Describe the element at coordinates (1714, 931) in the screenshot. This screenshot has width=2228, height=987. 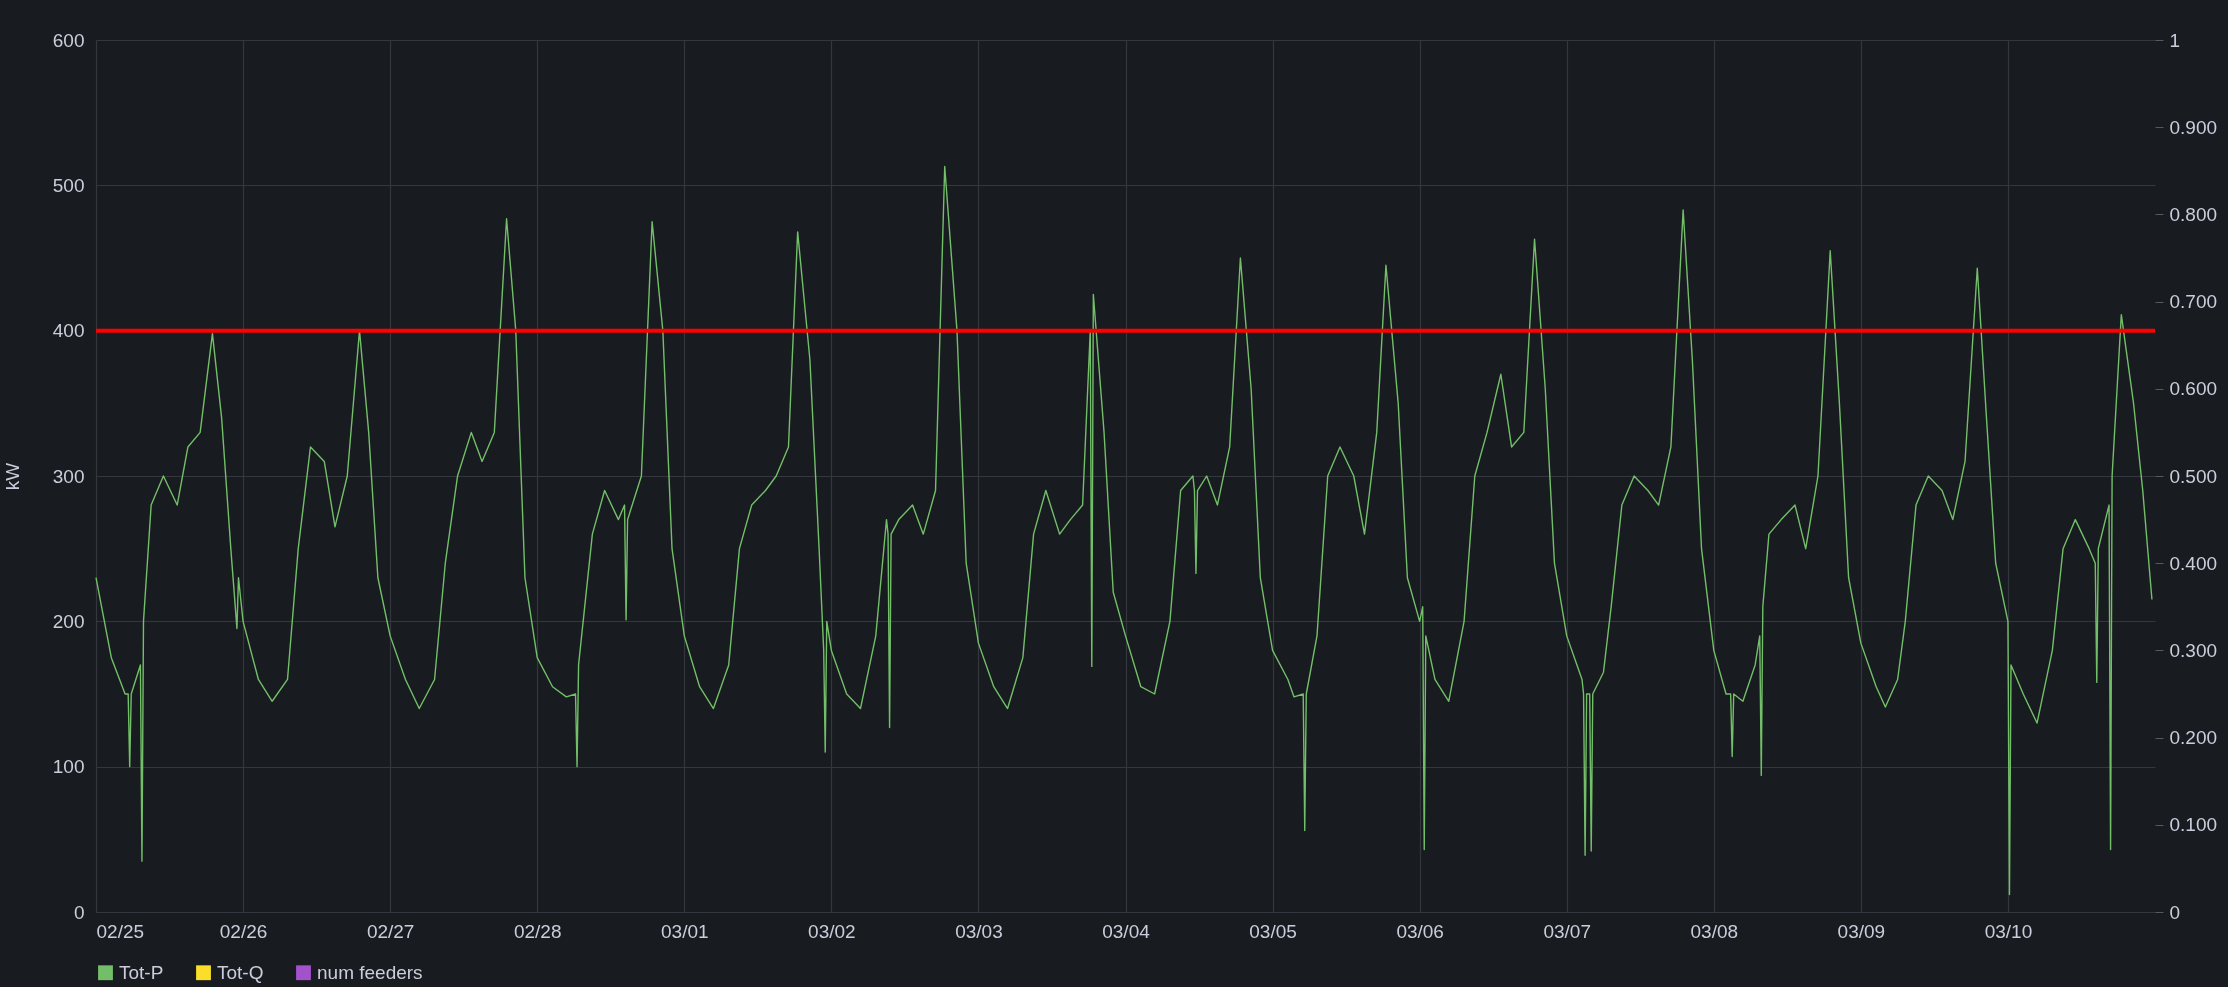
I see `x-tick-label: 03/08` at that location.